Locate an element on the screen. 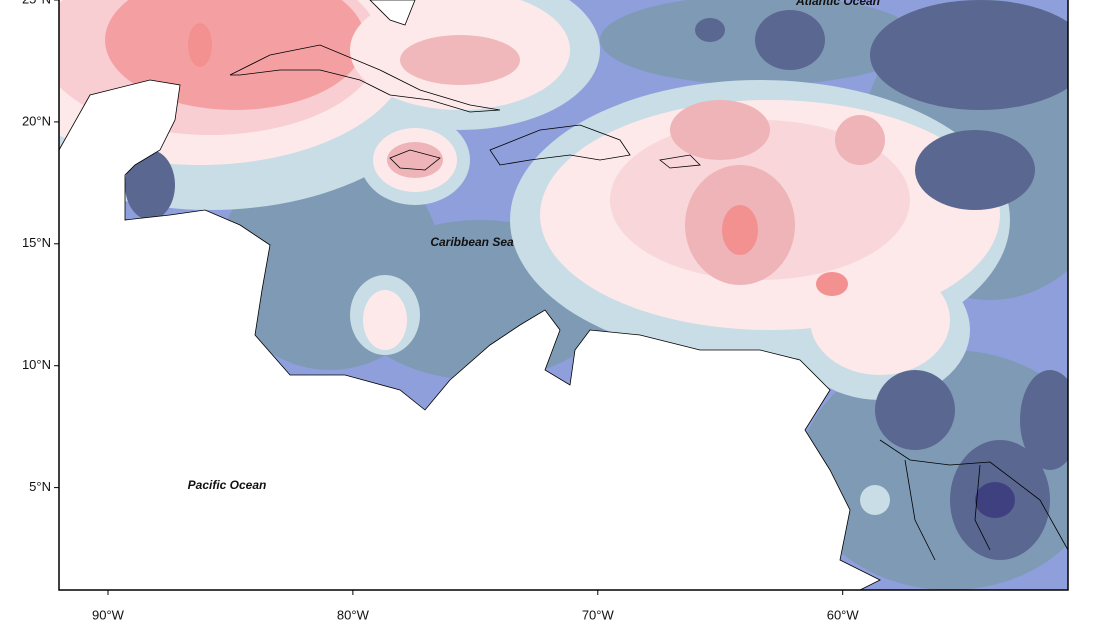  x-tick-label: 70°W is located at coordinates (598, 614).